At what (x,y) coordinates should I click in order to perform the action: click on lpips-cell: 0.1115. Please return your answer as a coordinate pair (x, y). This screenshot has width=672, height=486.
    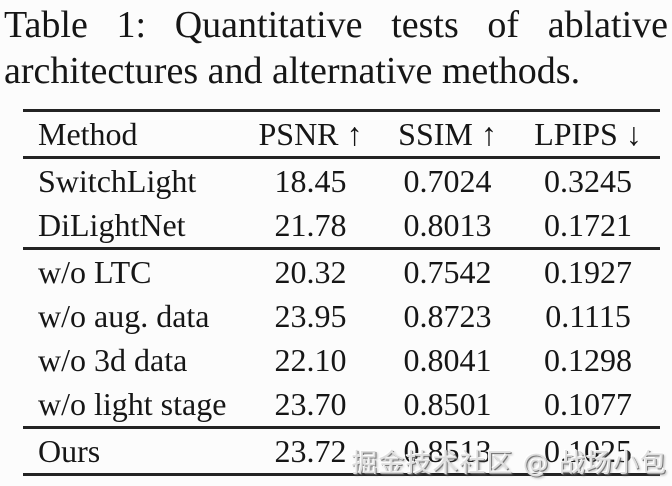
    Looking at the image, I should click on (588, 316).